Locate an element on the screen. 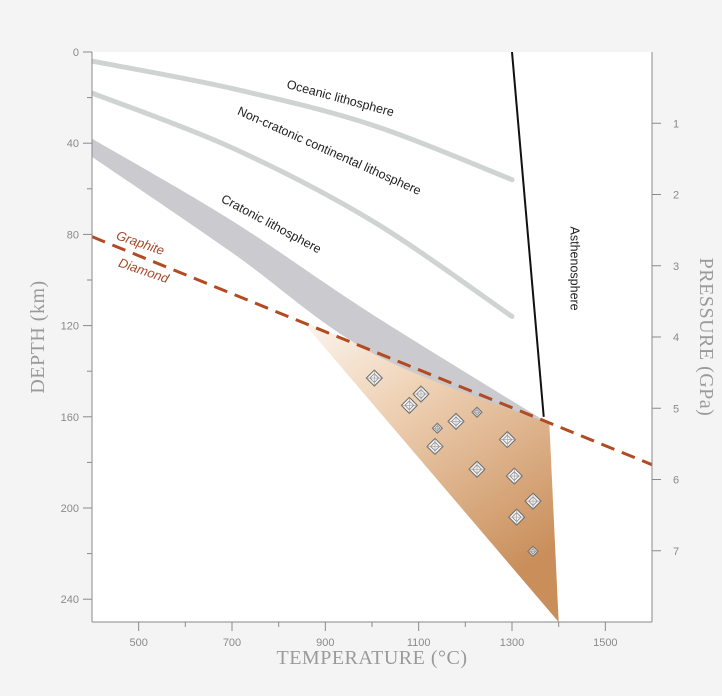  x-axis-title: TEMPERATURE (°C) is located at coordinates (372, 658).